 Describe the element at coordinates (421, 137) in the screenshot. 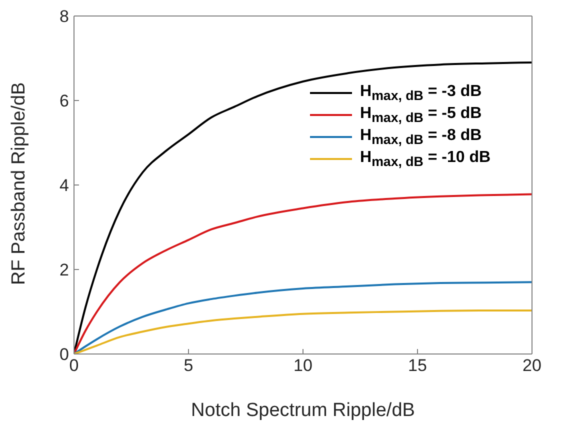

I see `legend-label: H$_{max, dB}$ = -8 dB` at that location.